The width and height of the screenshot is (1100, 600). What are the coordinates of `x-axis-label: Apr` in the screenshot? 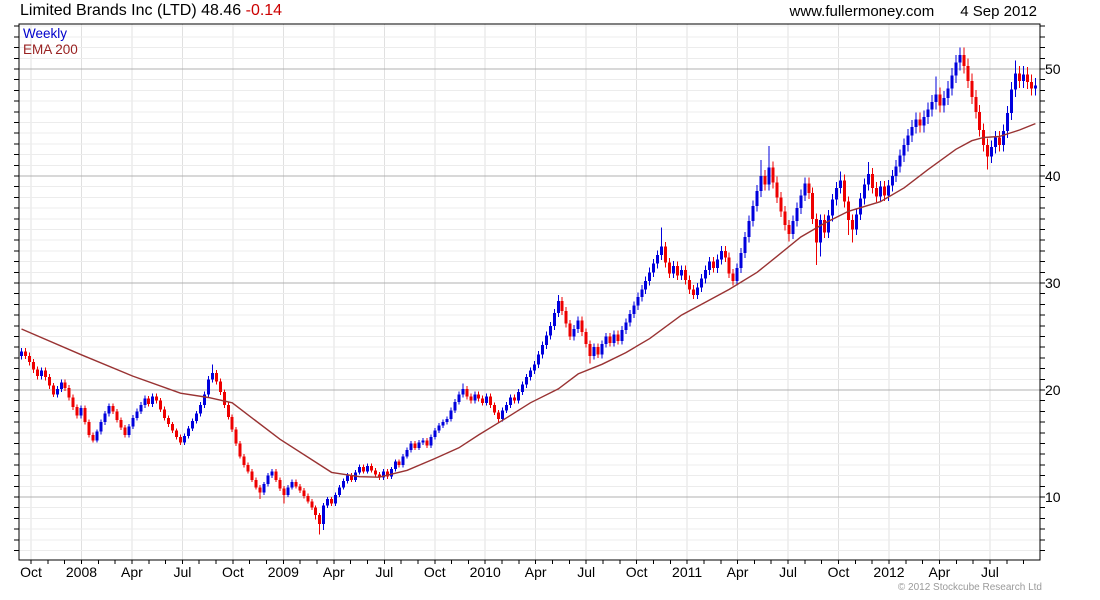 It's located at (939, 572).